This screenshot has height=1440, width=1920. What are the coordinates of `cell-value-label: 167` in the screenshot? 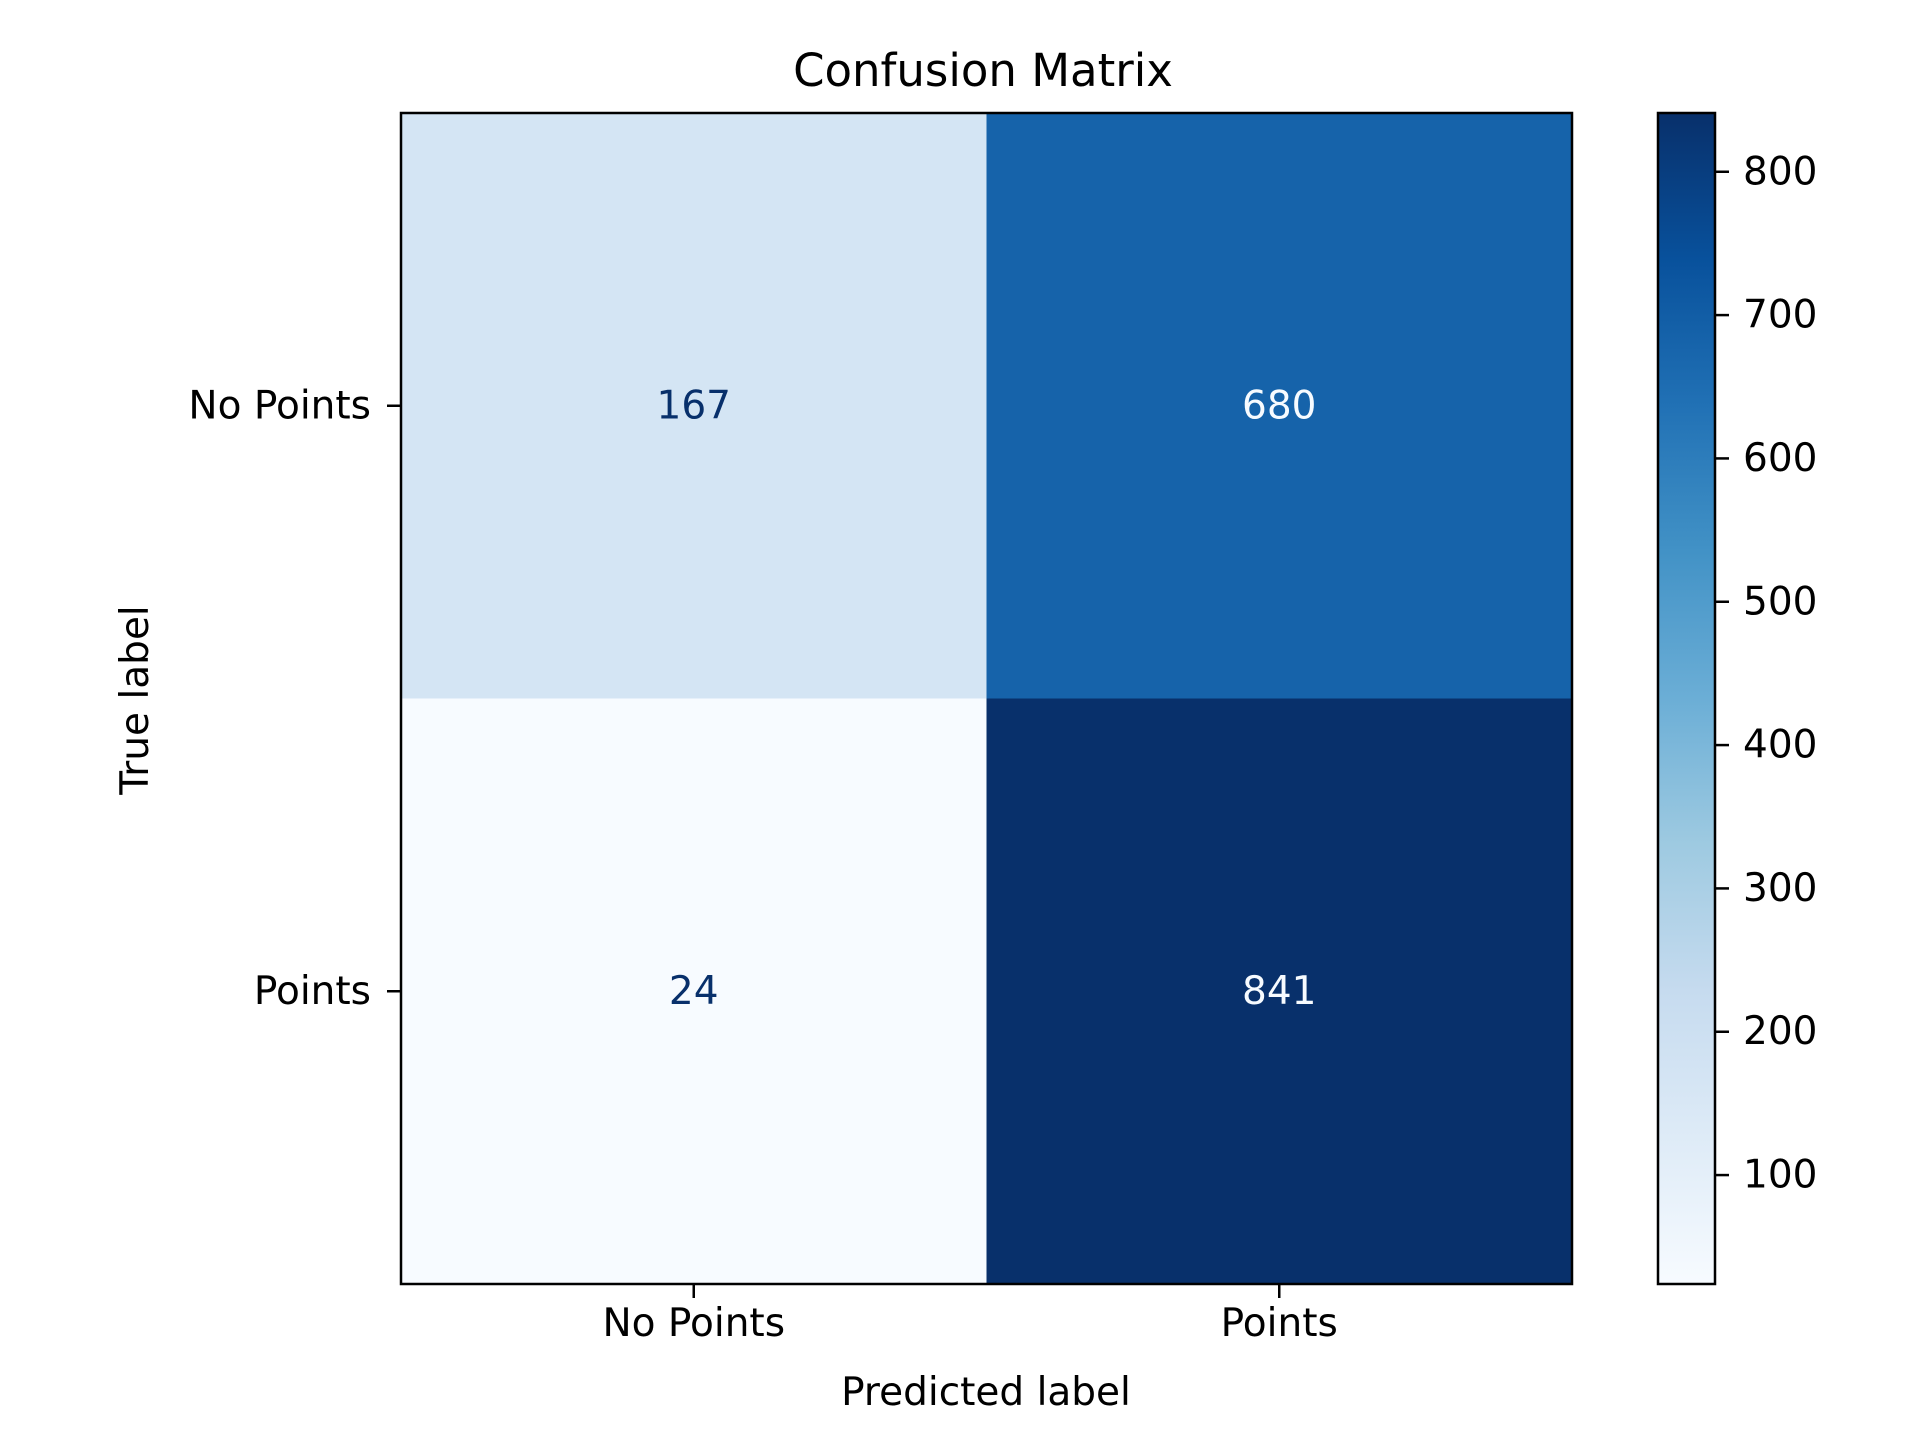 It's located at (694, 405).